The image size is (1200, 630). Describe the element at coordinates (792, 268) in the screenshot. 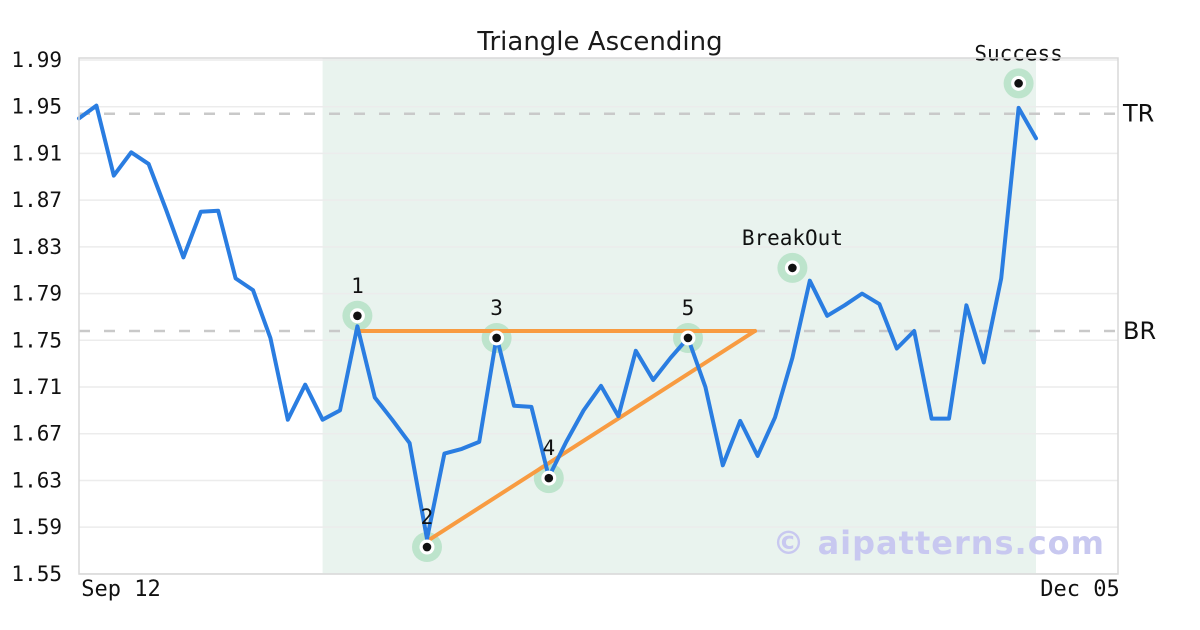

I see `marker-dot-breakout` at that location.